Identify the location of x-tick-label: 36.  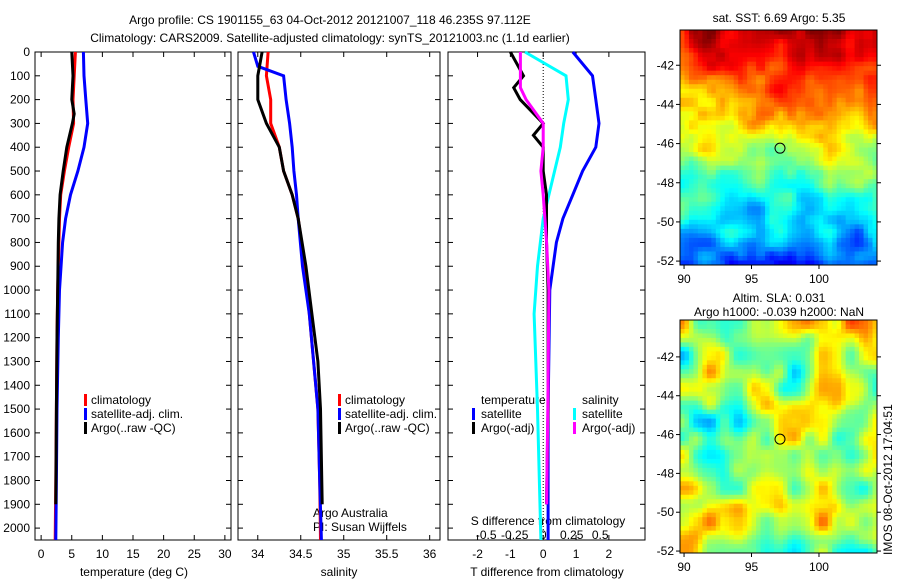
(430, 554).